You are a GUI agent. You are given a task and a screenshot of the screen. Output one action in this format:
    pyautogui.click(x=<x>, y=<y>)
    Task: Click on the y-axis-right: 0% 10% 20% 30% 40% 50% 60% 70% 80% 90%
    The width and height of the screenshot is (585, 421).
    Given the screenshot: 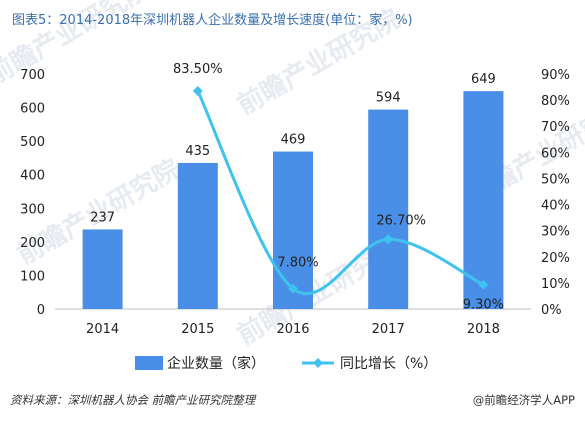 What is the action you would take?
    pyautogui.click(x=555, y=193)
    